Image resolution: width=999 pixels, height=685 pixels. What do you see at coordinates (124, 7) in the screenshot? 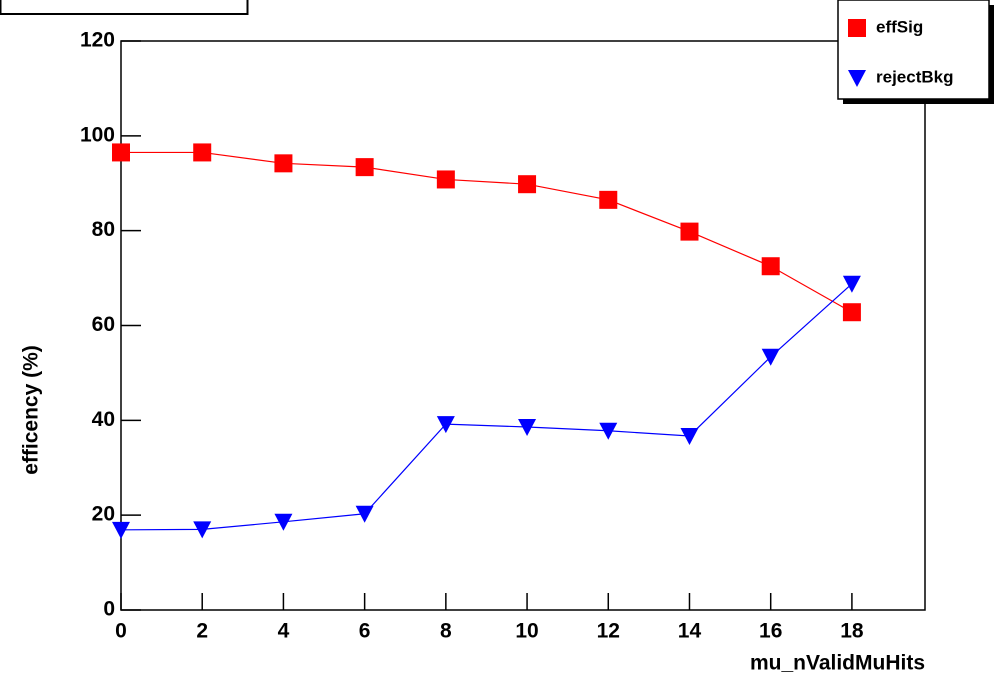
I see `title-box` at bounding box center [124, 7].